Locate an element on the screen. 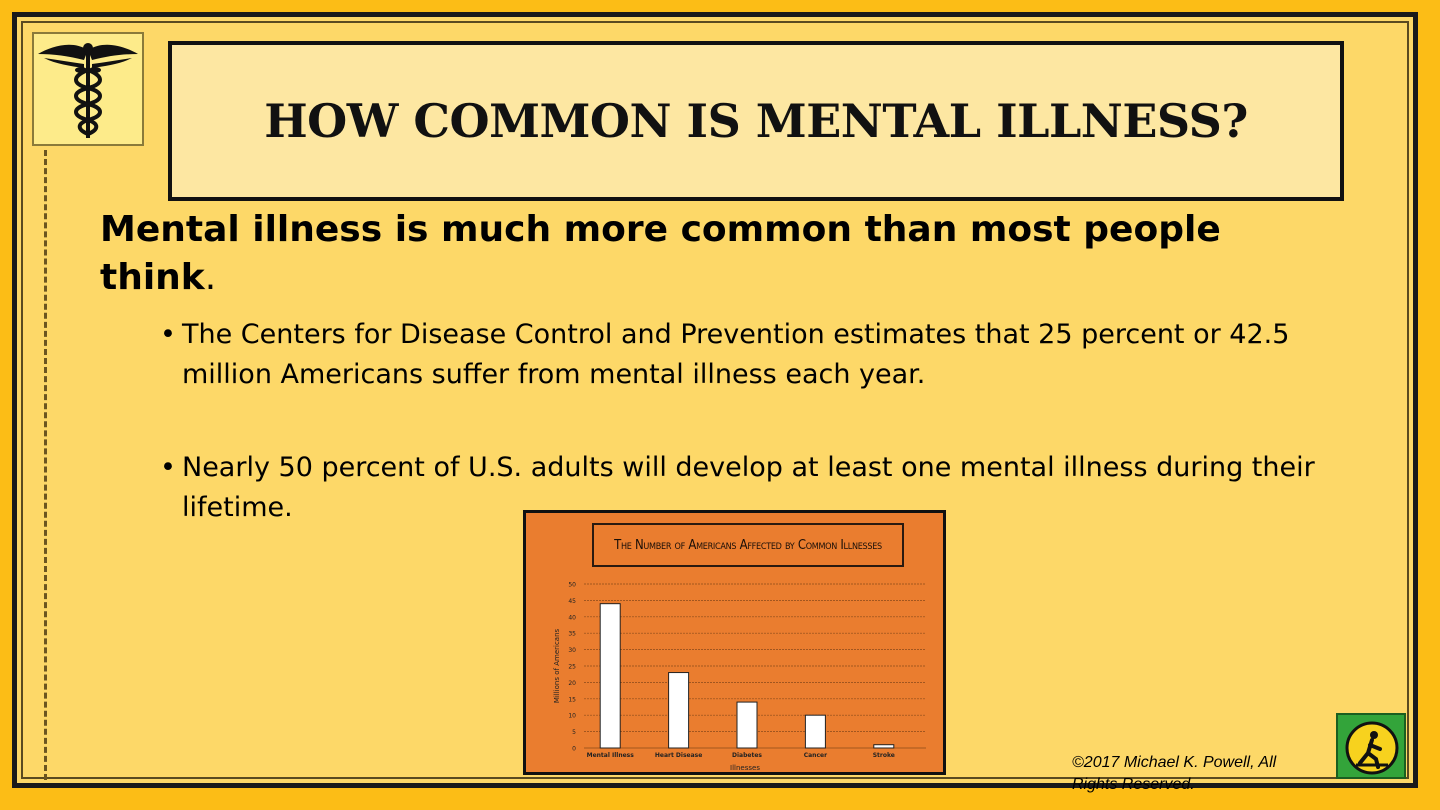  x-tick-label: Heart Disease is located at coordinates (678, 755).